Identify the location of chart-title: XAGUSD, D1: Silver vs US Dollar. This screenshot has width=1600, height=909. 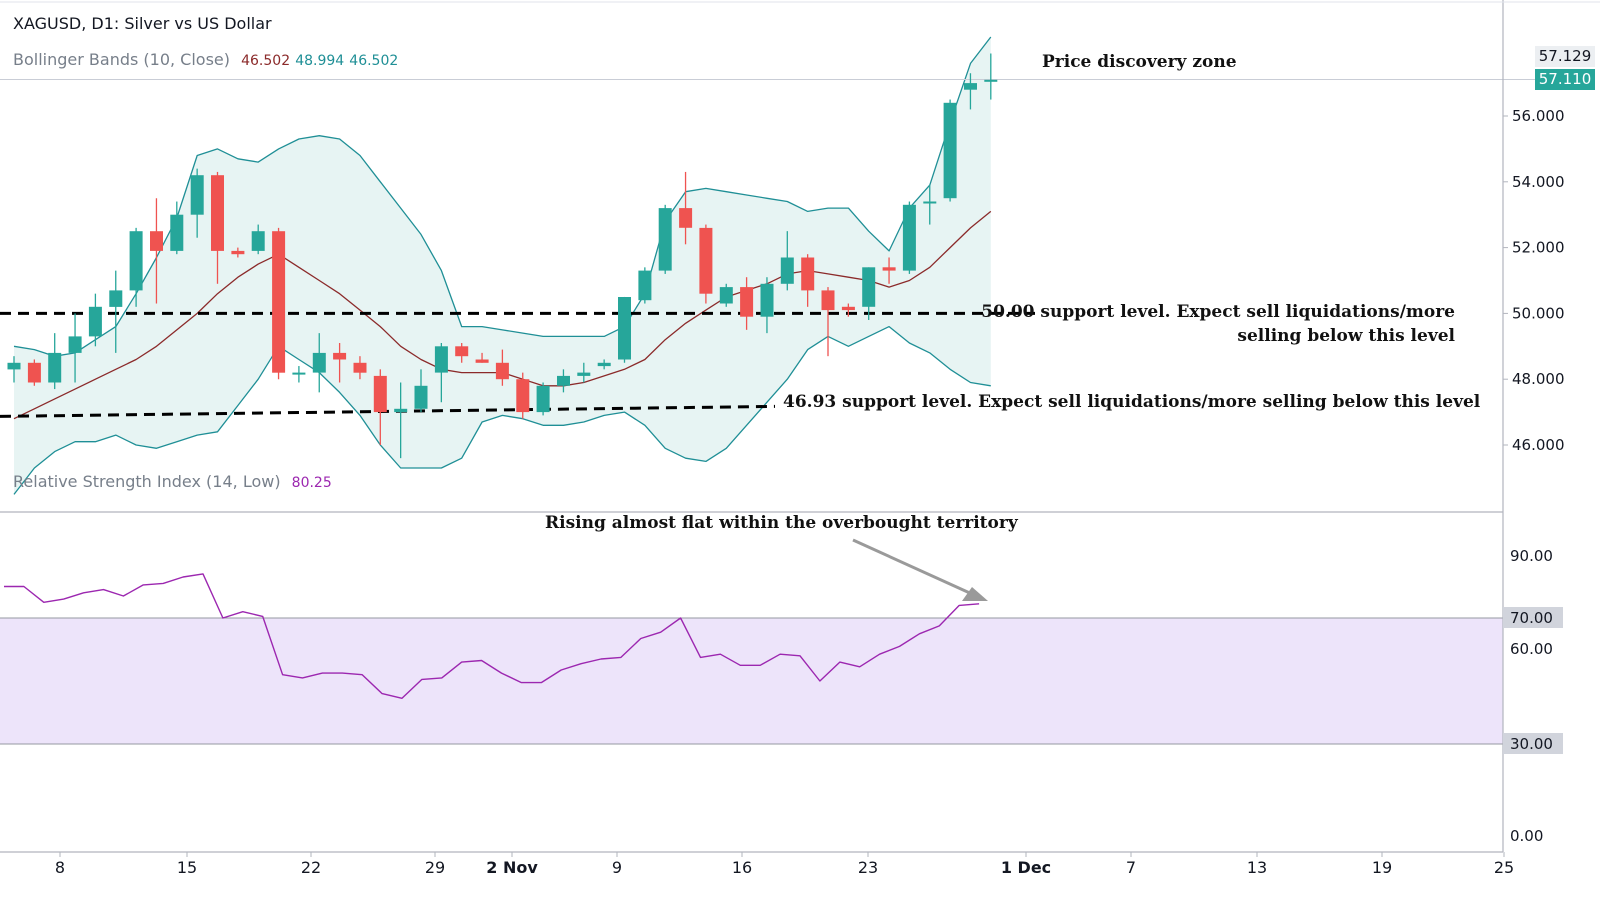
(142, 23).